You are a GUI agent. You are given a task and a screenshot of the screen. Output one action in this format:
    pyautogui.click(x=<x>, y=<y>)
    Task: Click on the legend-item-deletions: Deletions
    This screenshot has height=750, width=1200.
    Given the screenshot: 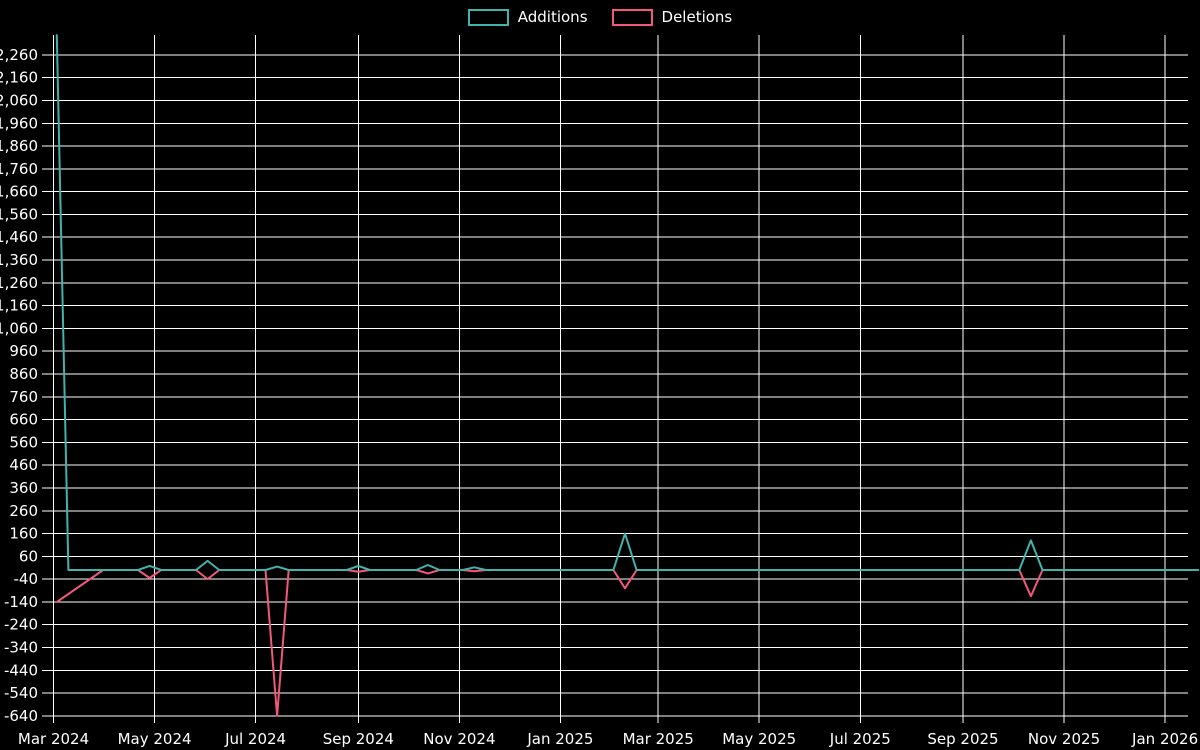 What is the action you would take?
    pyautogui.click(x=672, y=17)
    